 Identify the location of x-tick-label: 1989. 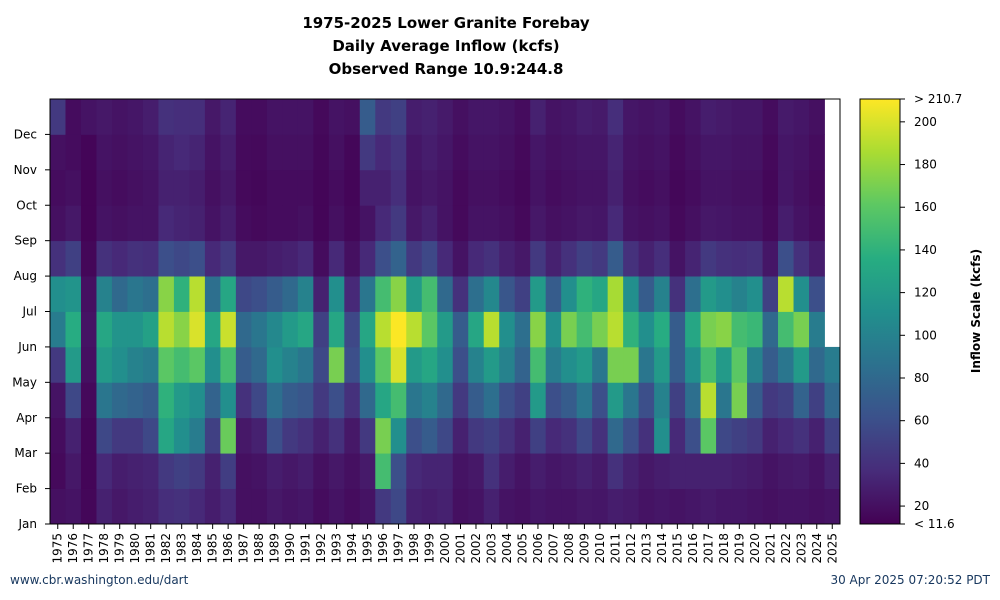
(275, 548).